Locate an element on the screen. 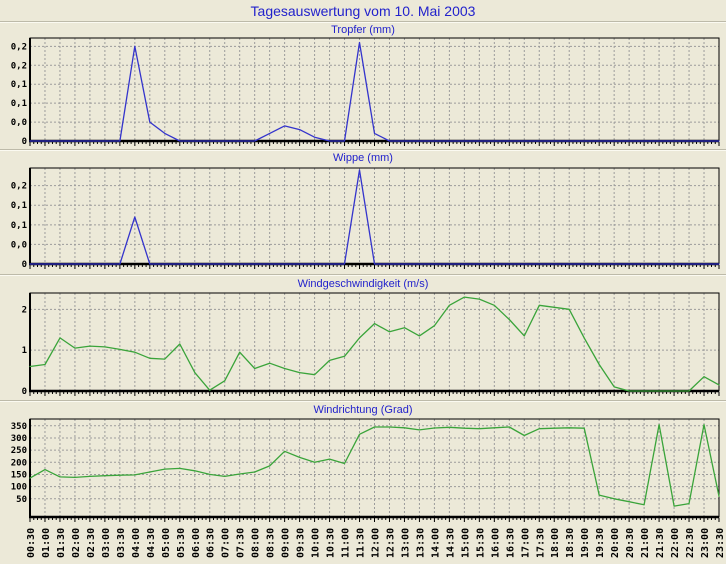 This screenshot has height=564, width=726. svg-text: 22:00 is located at coordinates (675, 543).